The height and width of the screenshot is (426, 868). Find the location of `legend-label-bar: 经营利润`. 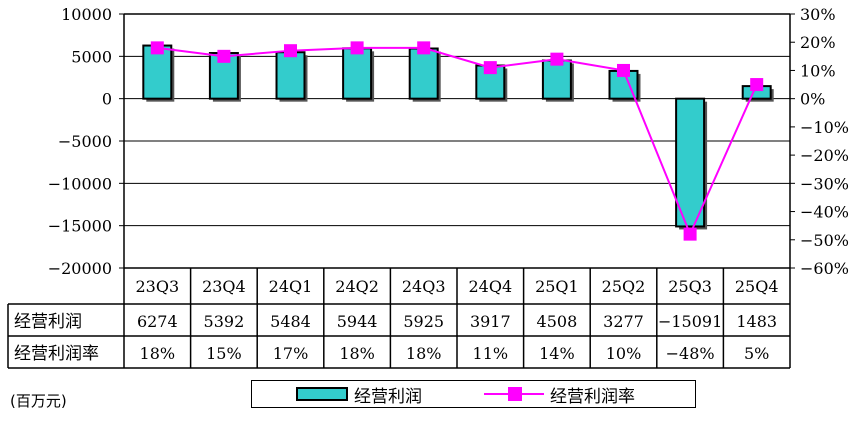

legend-label-bar: 经营利润 is located at coordinates (388, 396).